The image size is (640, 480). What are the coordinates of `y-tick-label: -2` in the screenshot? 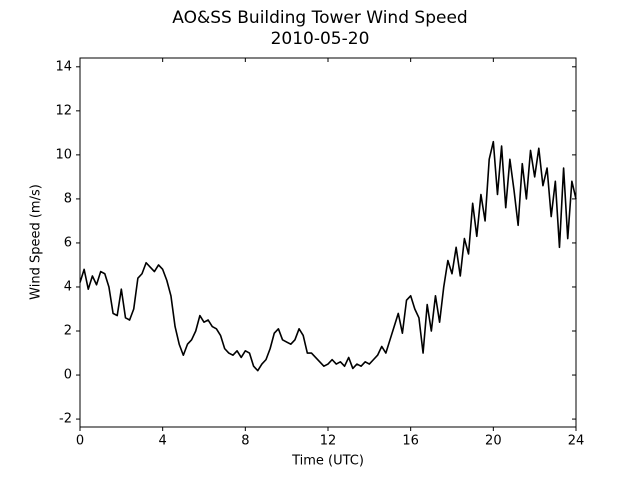 It's located at (65, 419).